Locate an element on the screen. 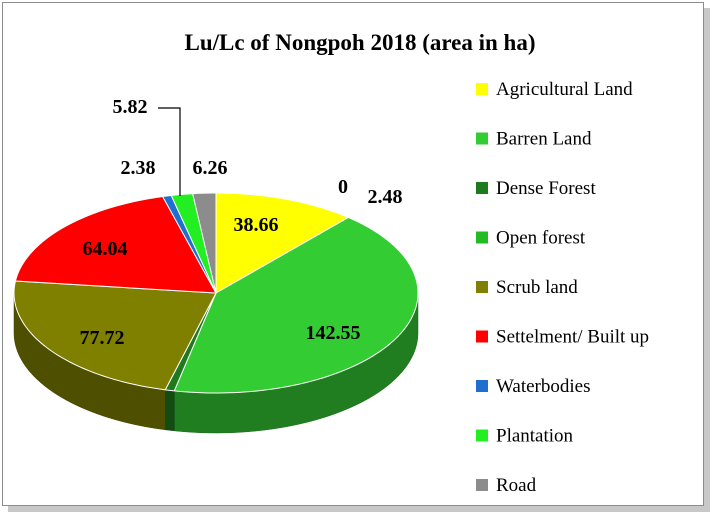 This screenshot has width=720, height=522. pie-slice-settelment-built-up is located at coordinates (115, 245).